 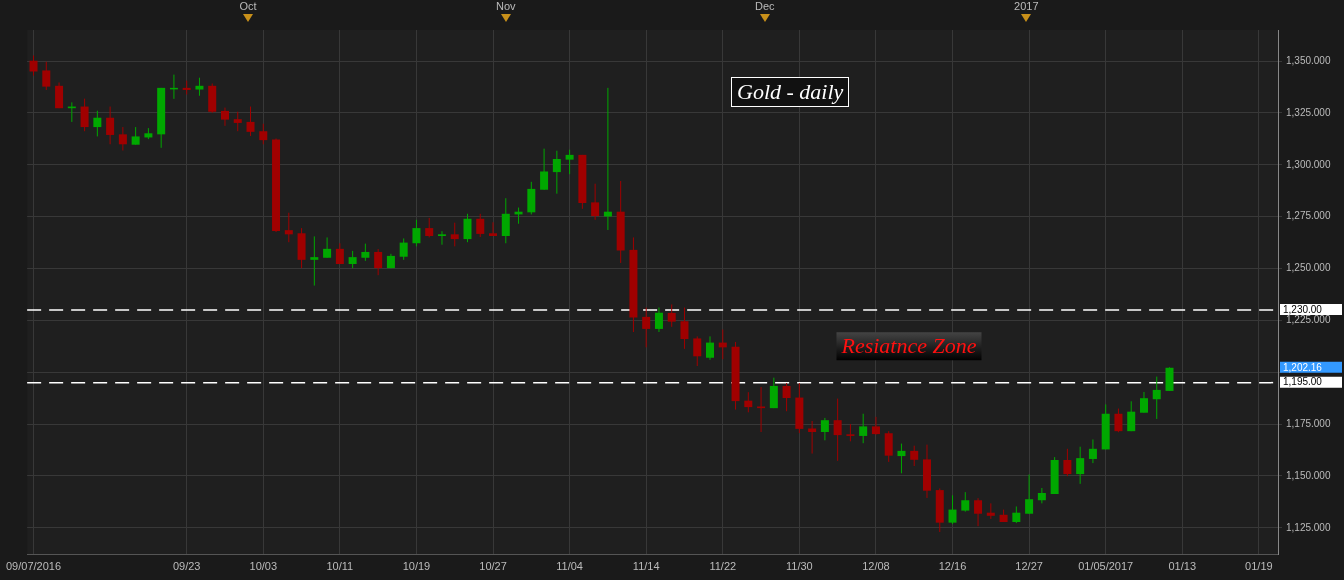 What do you see at coordinates (1308, 527) in the screenshot?
I see `y-tick-label: 1,125.000` at bounding box center [1308, 527].